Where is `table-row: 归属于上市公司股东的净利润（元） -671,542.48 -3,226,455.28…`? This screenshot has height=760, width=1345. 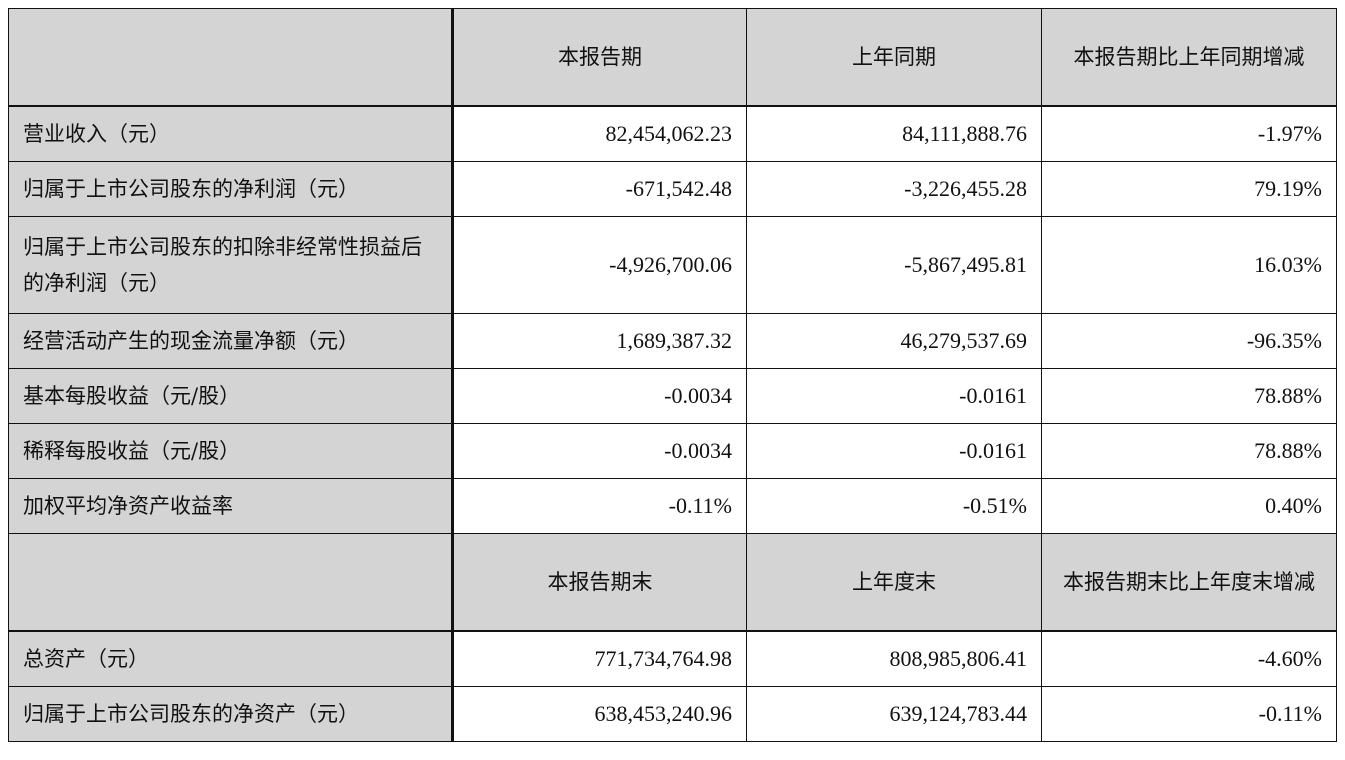 table-row: 归属于上市公司股东的净利润（元） -671,542.48 -3,226,455.28… is located at coordinates (672, 189).